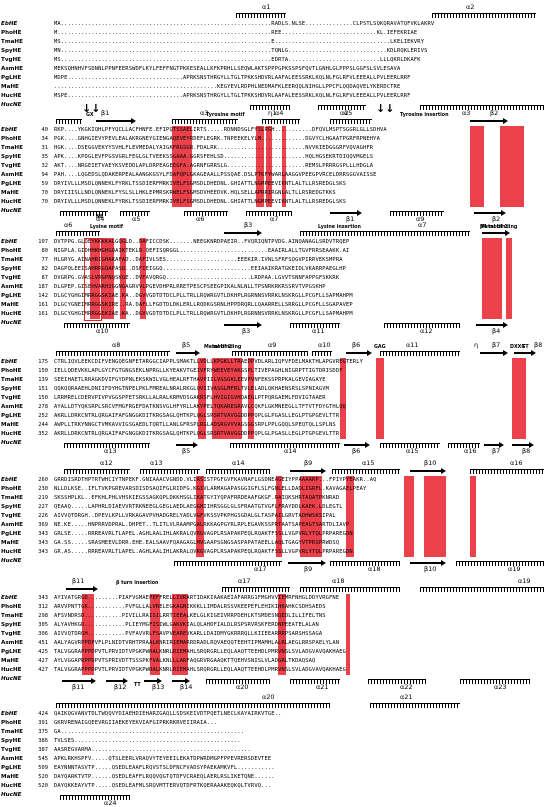 Image resolution: width=550 pixels, height=807 pixels. Describe the element at coordinates (248, 225) in the screenshot. I see `ss-label: β3` at that location.